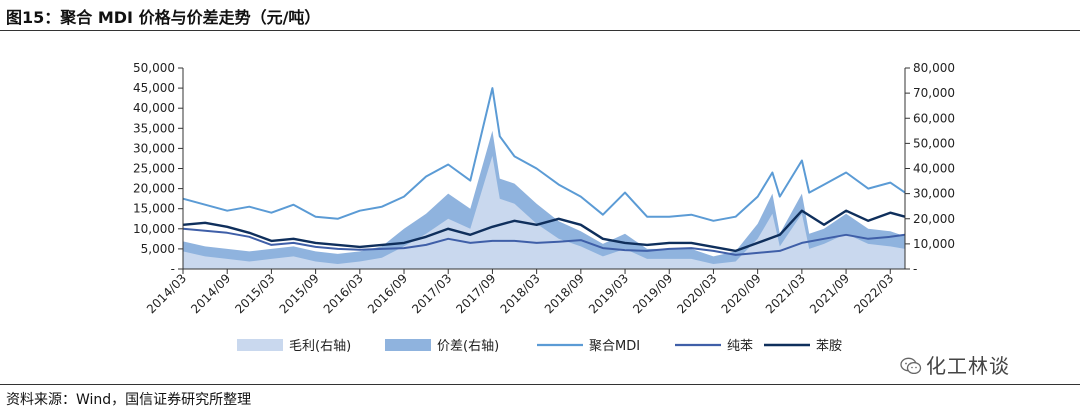 Image resolution: width=1080 pixels, height=414 pixels. I want to click on legend-item: 价差(右轴), so click(442, 346).